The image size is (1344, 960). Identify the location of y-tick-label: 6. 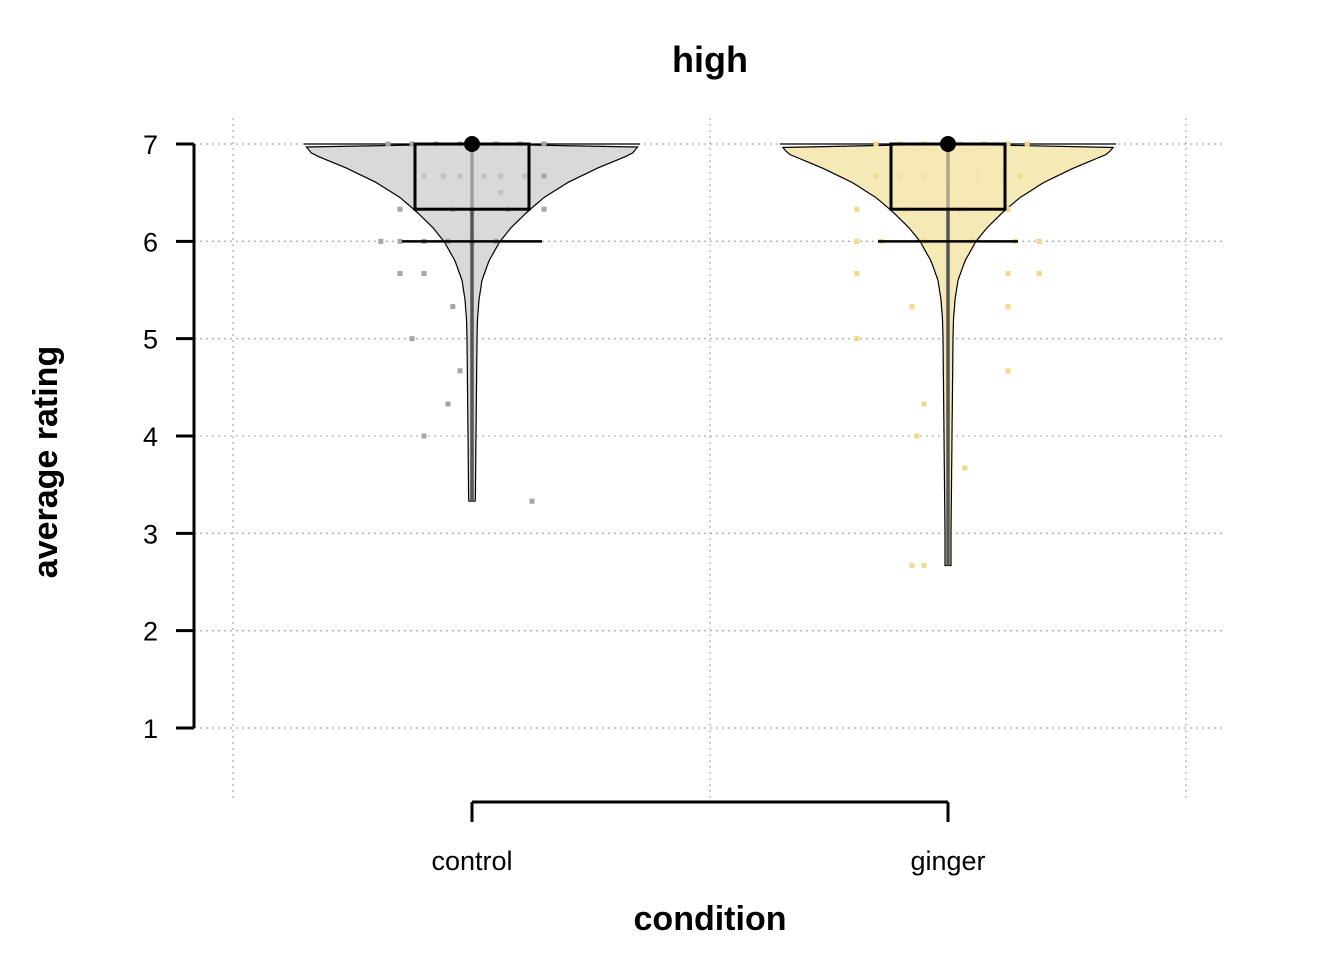
(150, 242).